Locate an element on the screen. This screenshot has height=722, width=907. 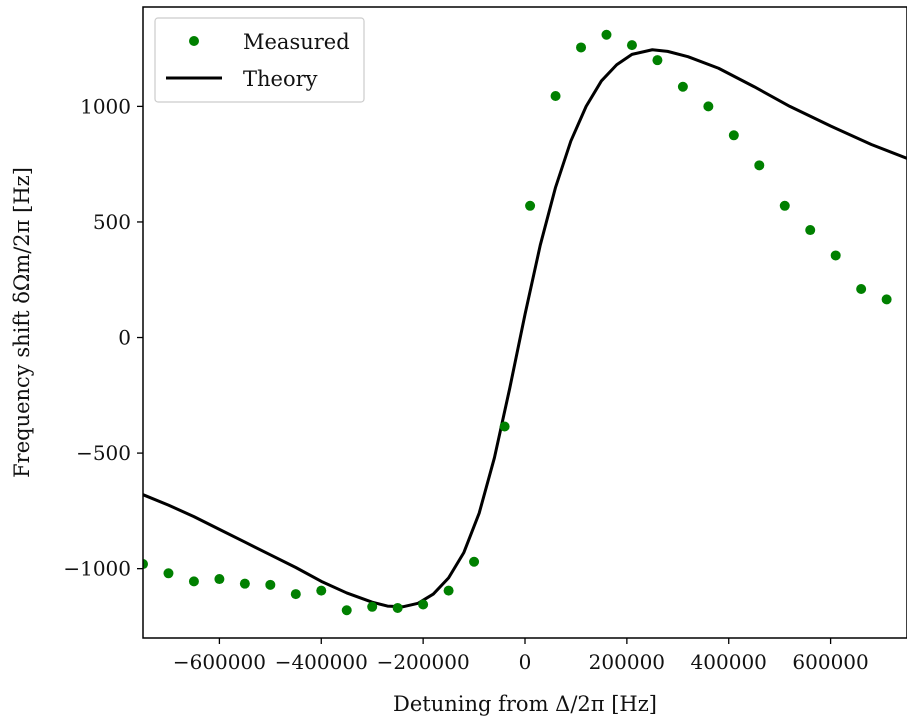
y-axis-label: Frequency shift δΩm/2π [Hz] is located at coordinates (22, 322).